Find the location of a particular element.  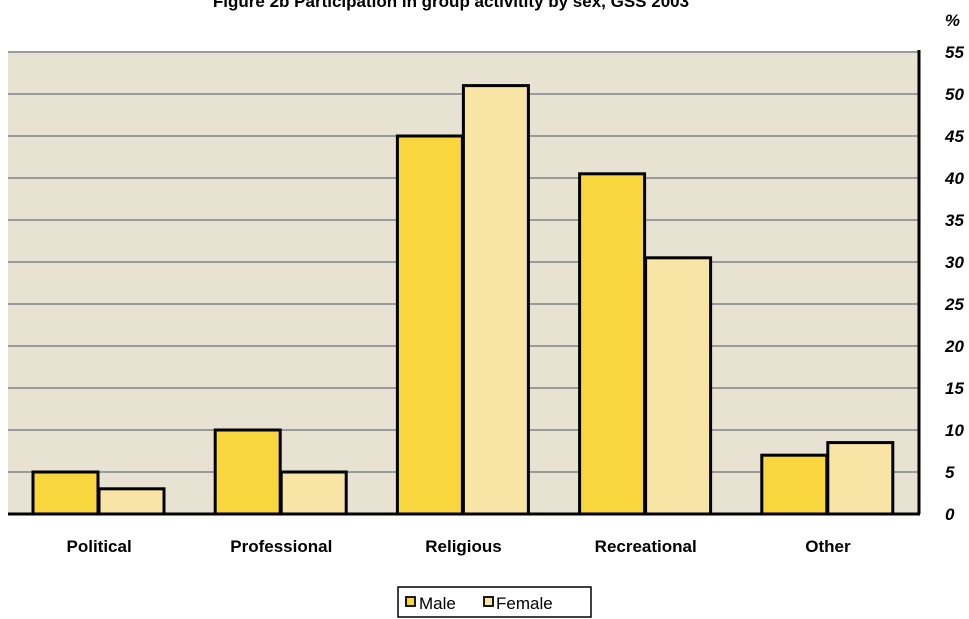

bar-female-recreational is located at coordinates (678, 386).